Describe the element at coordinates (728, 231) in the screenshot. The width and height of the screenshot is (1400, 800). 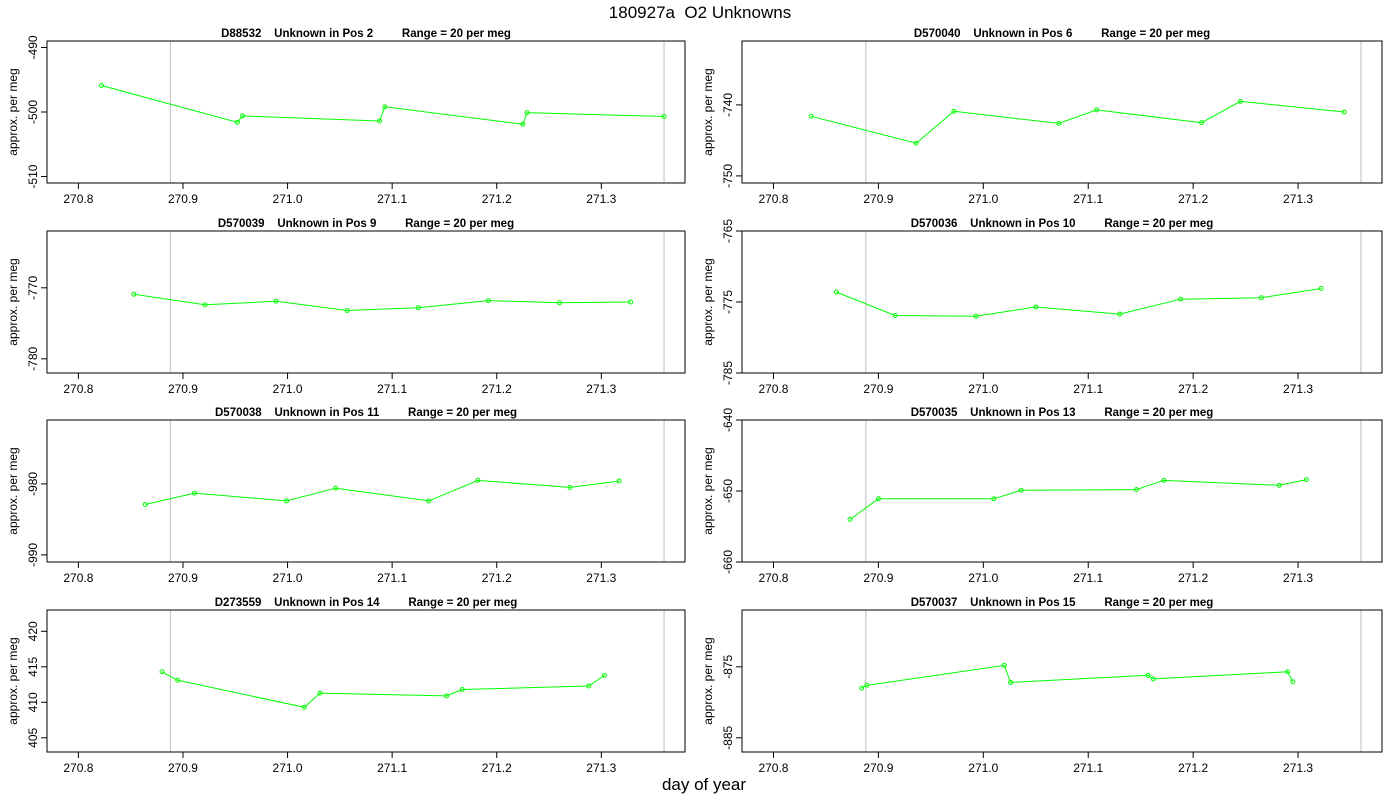
I see `y-tick-label: -765` at that location.